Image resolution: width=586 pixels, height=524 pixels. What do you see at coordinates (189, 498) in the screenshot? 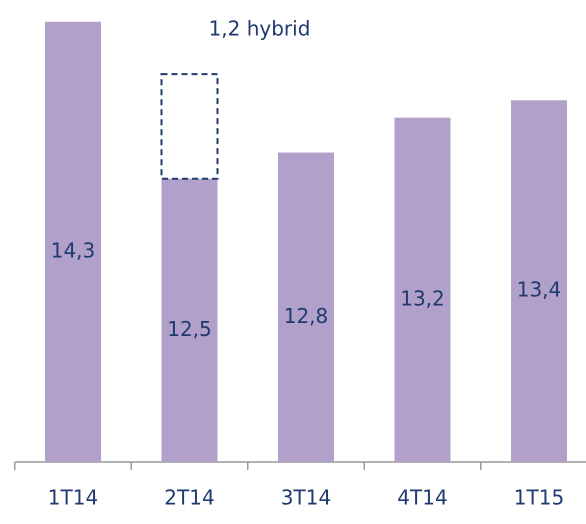
I see `x-tick-label: 2T14` at bounding box center [189, 498].